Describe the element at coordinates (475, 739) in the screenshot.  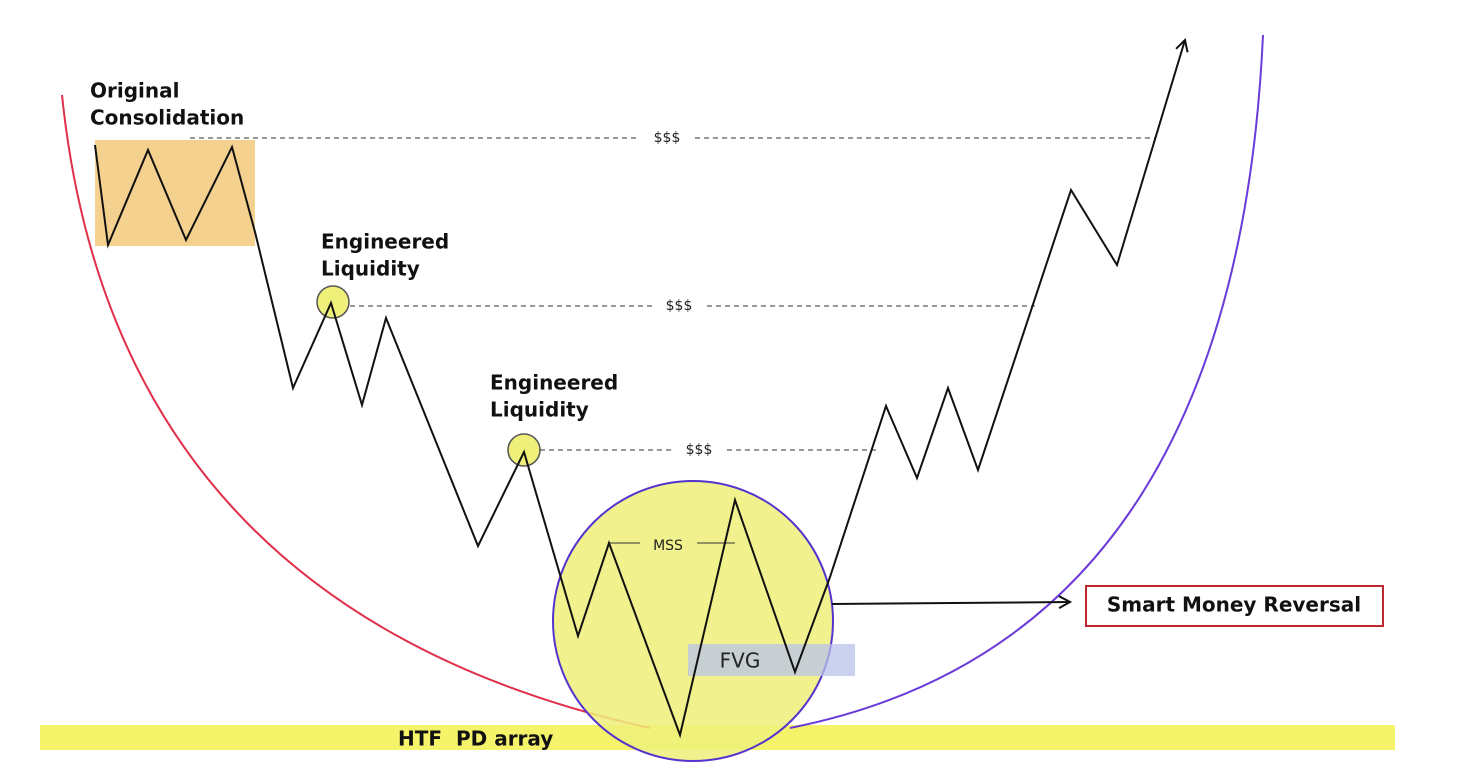
I see `htf-label: HTF PD array` at that location.